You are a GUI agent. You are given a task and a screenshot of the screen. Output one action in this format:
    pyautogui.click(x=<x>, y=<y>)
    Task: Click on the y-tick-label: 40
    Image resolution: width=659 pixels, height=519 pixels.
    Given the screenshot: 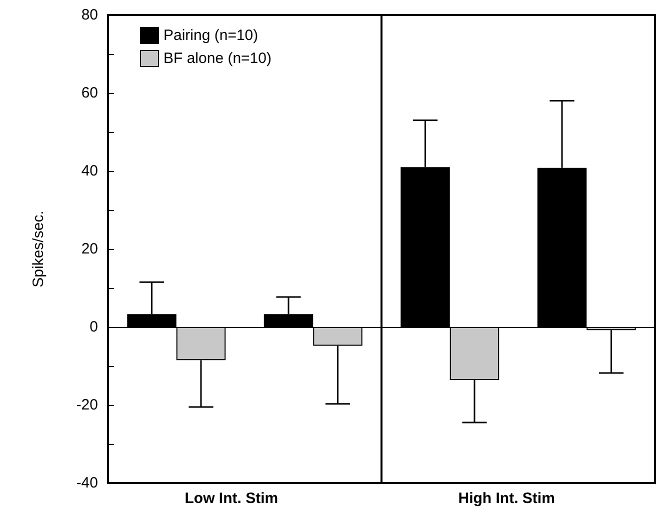 What is the action you would take?
    pyautogui.click(x=89, y=171)
    